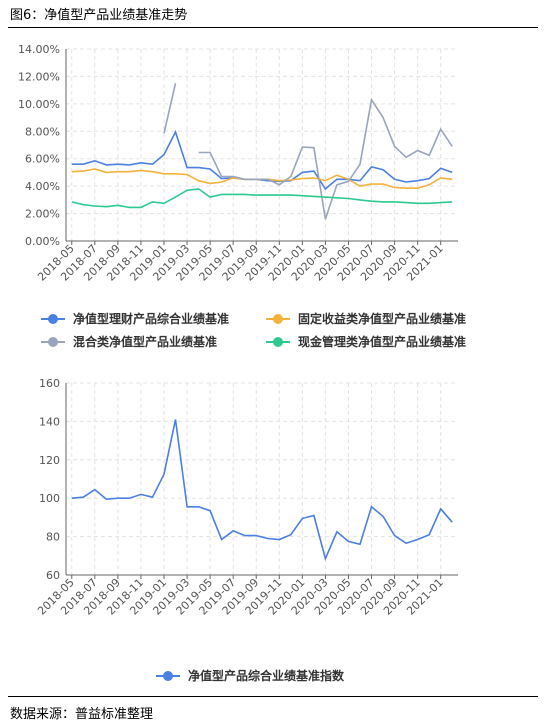 Image resolution: width=552 pixels, height=725 pixels. Describe the element at coordinates (145, 341) in the screenshot. I see `legend-label: 混合类净值型产品业绩基准` at that location.